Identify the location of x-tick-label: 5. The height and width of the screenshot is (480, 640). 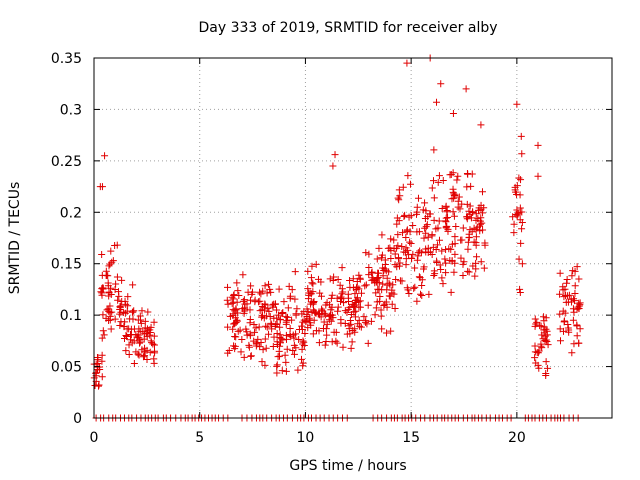
(199, 438).